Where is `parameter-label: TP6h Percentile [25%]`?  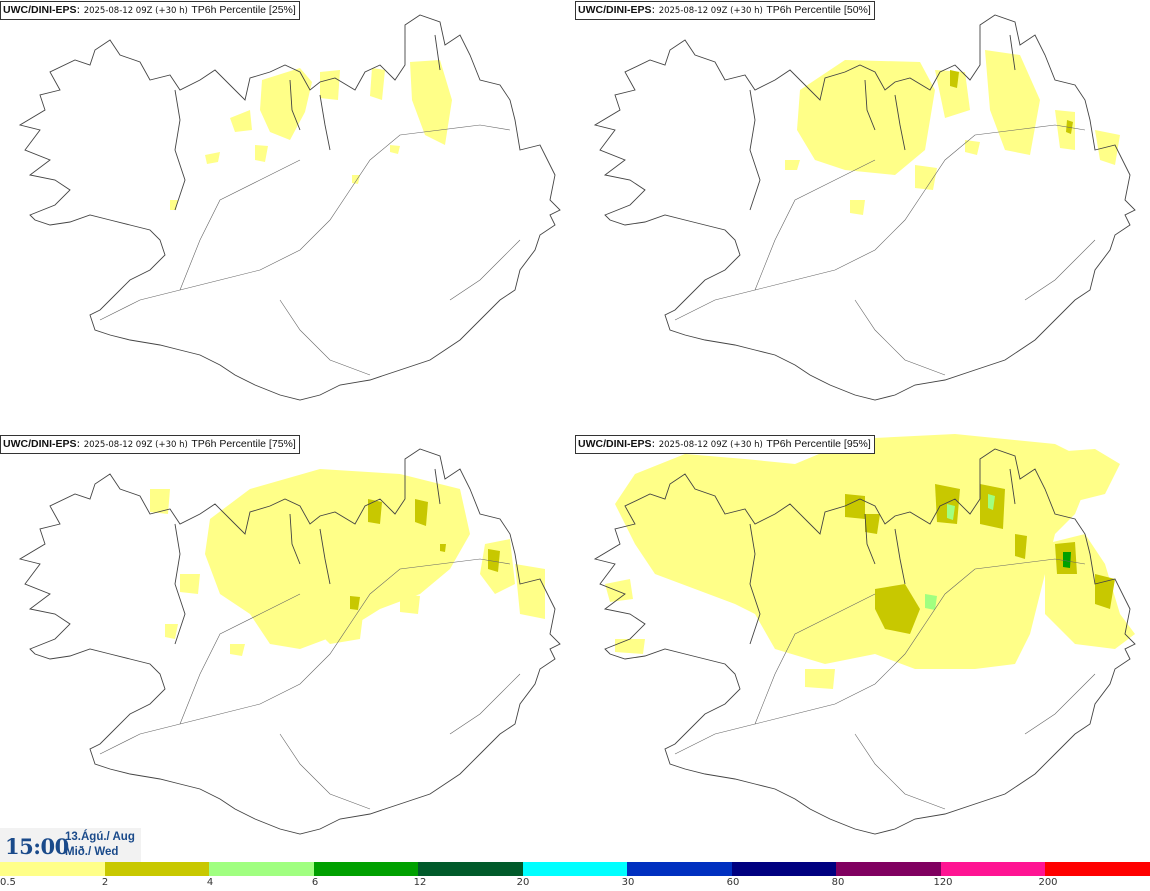 parameter-label: TP6h Percentile [25%] is located at coordinates (243, 10).